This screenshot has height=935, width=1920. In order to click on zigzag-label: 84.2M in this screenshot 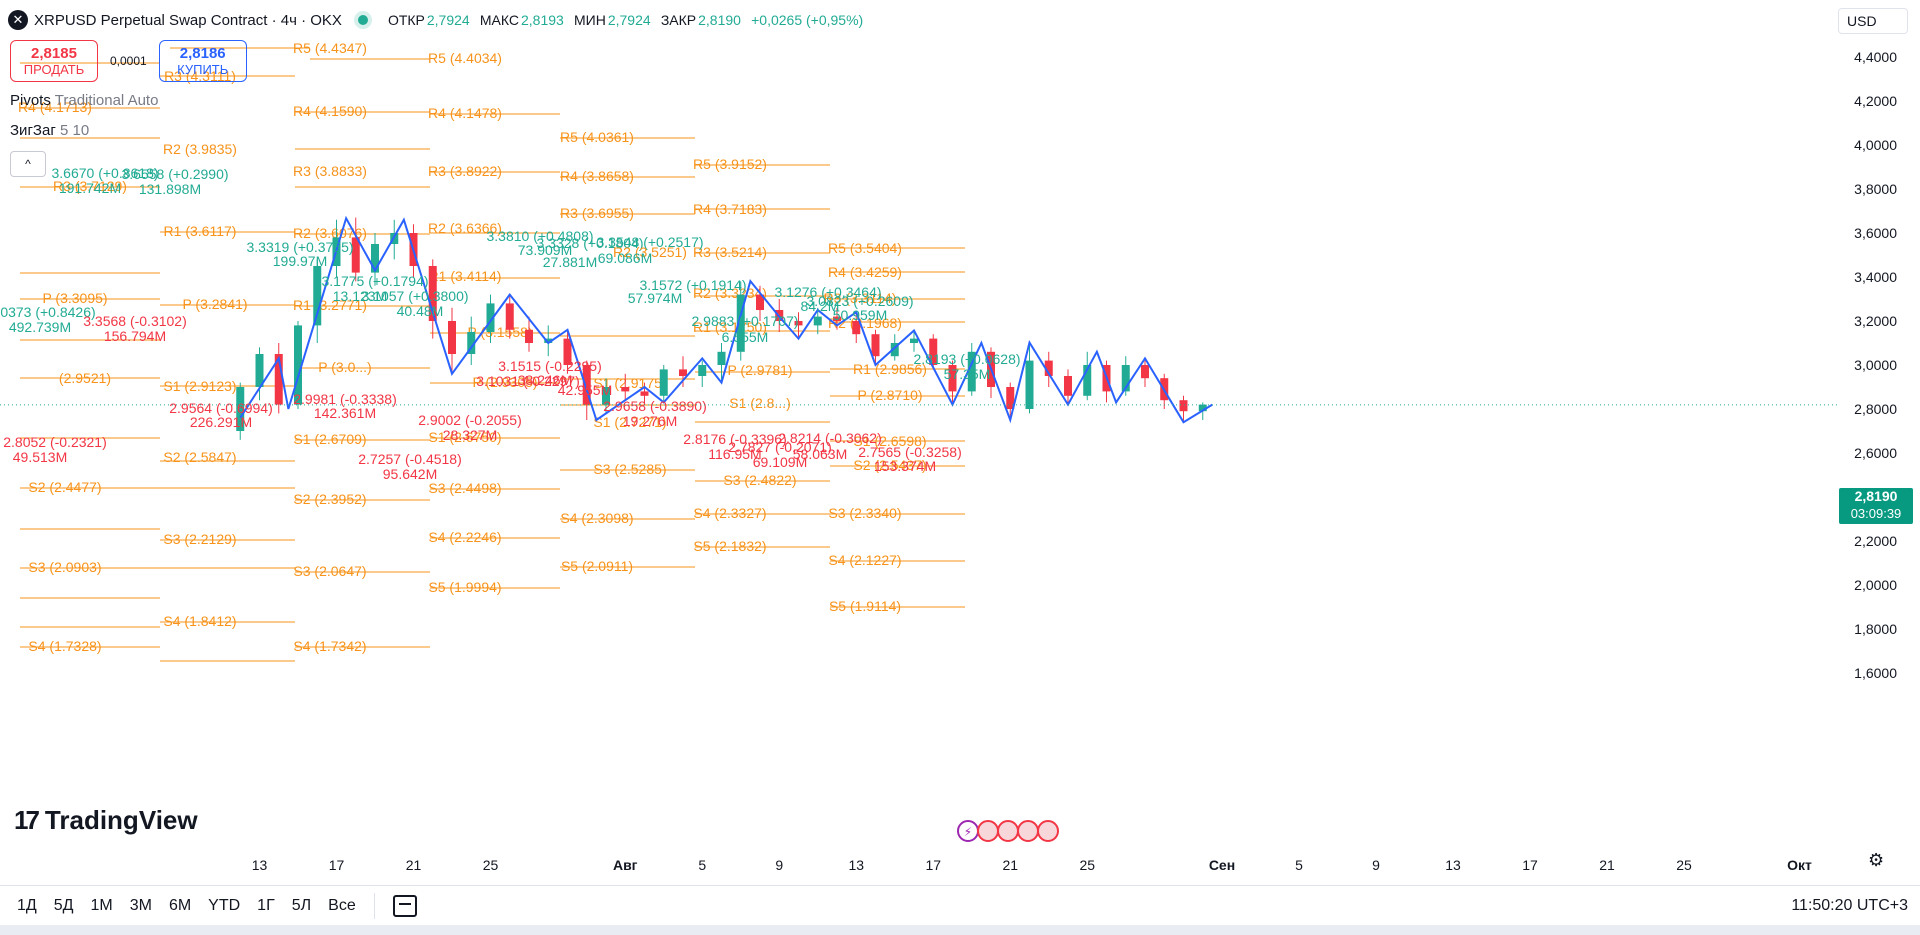, I will do `click(820, 306)`.